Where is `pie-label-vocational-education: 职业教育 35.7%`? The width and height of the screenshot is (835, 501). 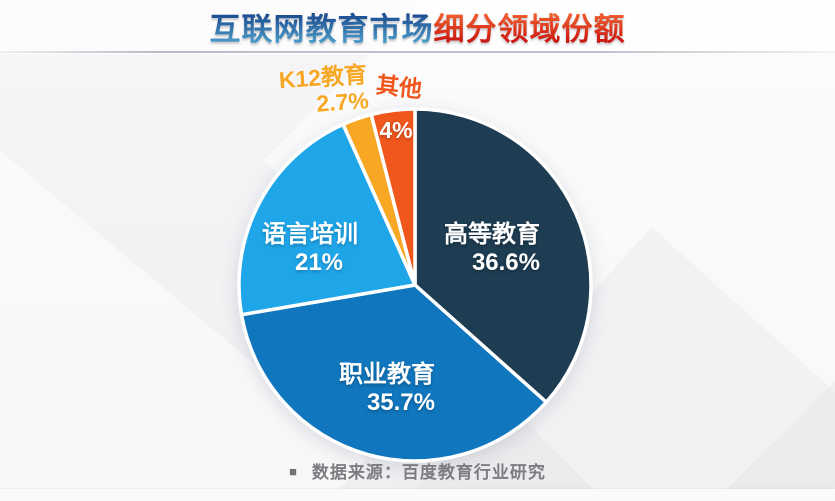
pie-label-vocational-education: 职业教育 35.7% is located at coordinates (365, 388).